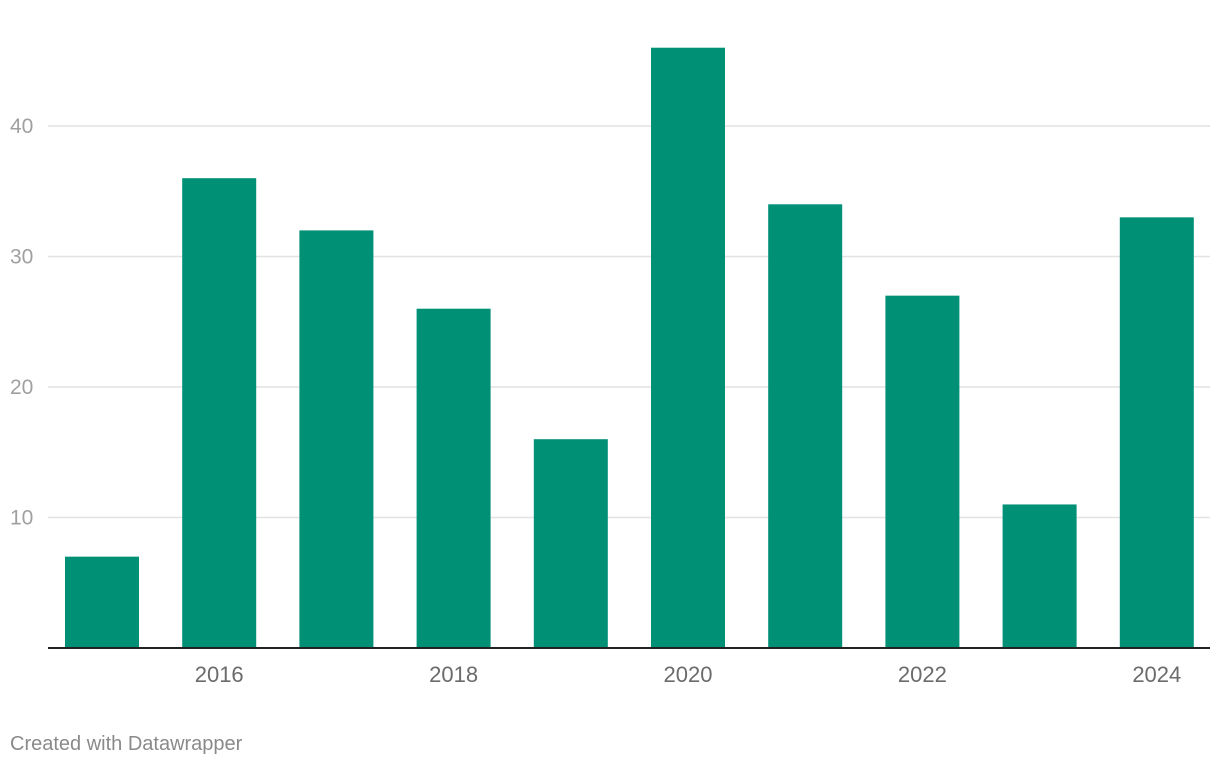 This screenshot has height=770, width=1220. Describe the element at coordinates (1156, 432) in the screenshot. I see `bar-2024` at that location.